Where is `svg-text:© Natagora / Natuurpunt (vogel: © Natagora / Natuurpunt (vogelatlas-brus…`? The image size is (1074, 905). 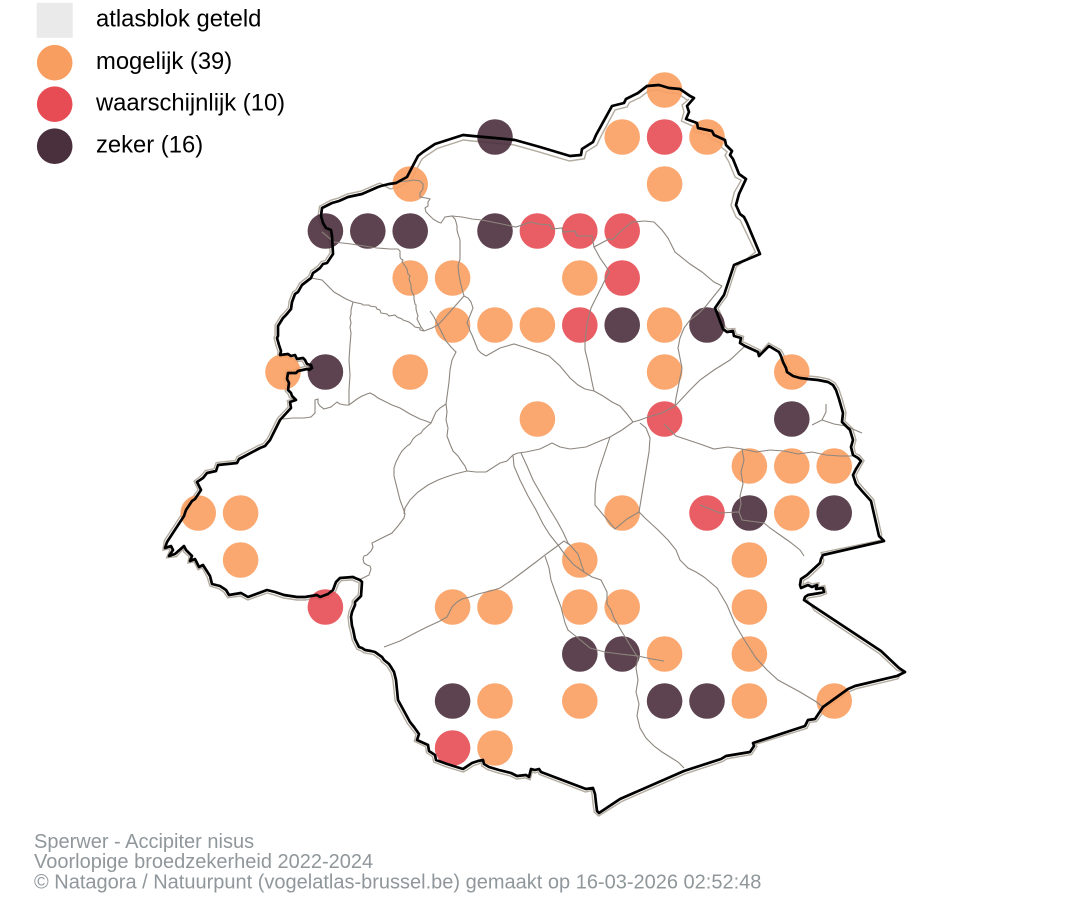
svg-text:© Natagora / Natuurpunt (vogel: © Natagora / Natuurpunt (vogelatlas-brus… is located at coordinates (397, 883).